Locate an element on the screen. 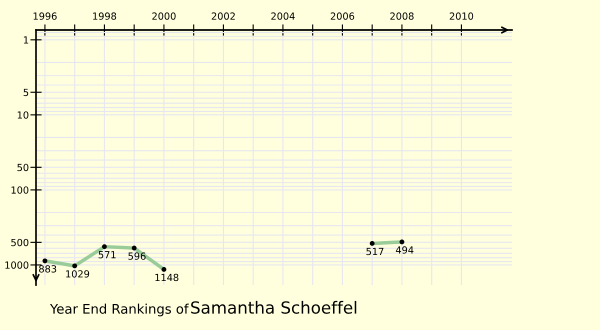 The width and height of the screenshot is (600, 330). x-tick-label: 2002 is located at coordinates (223, 16).